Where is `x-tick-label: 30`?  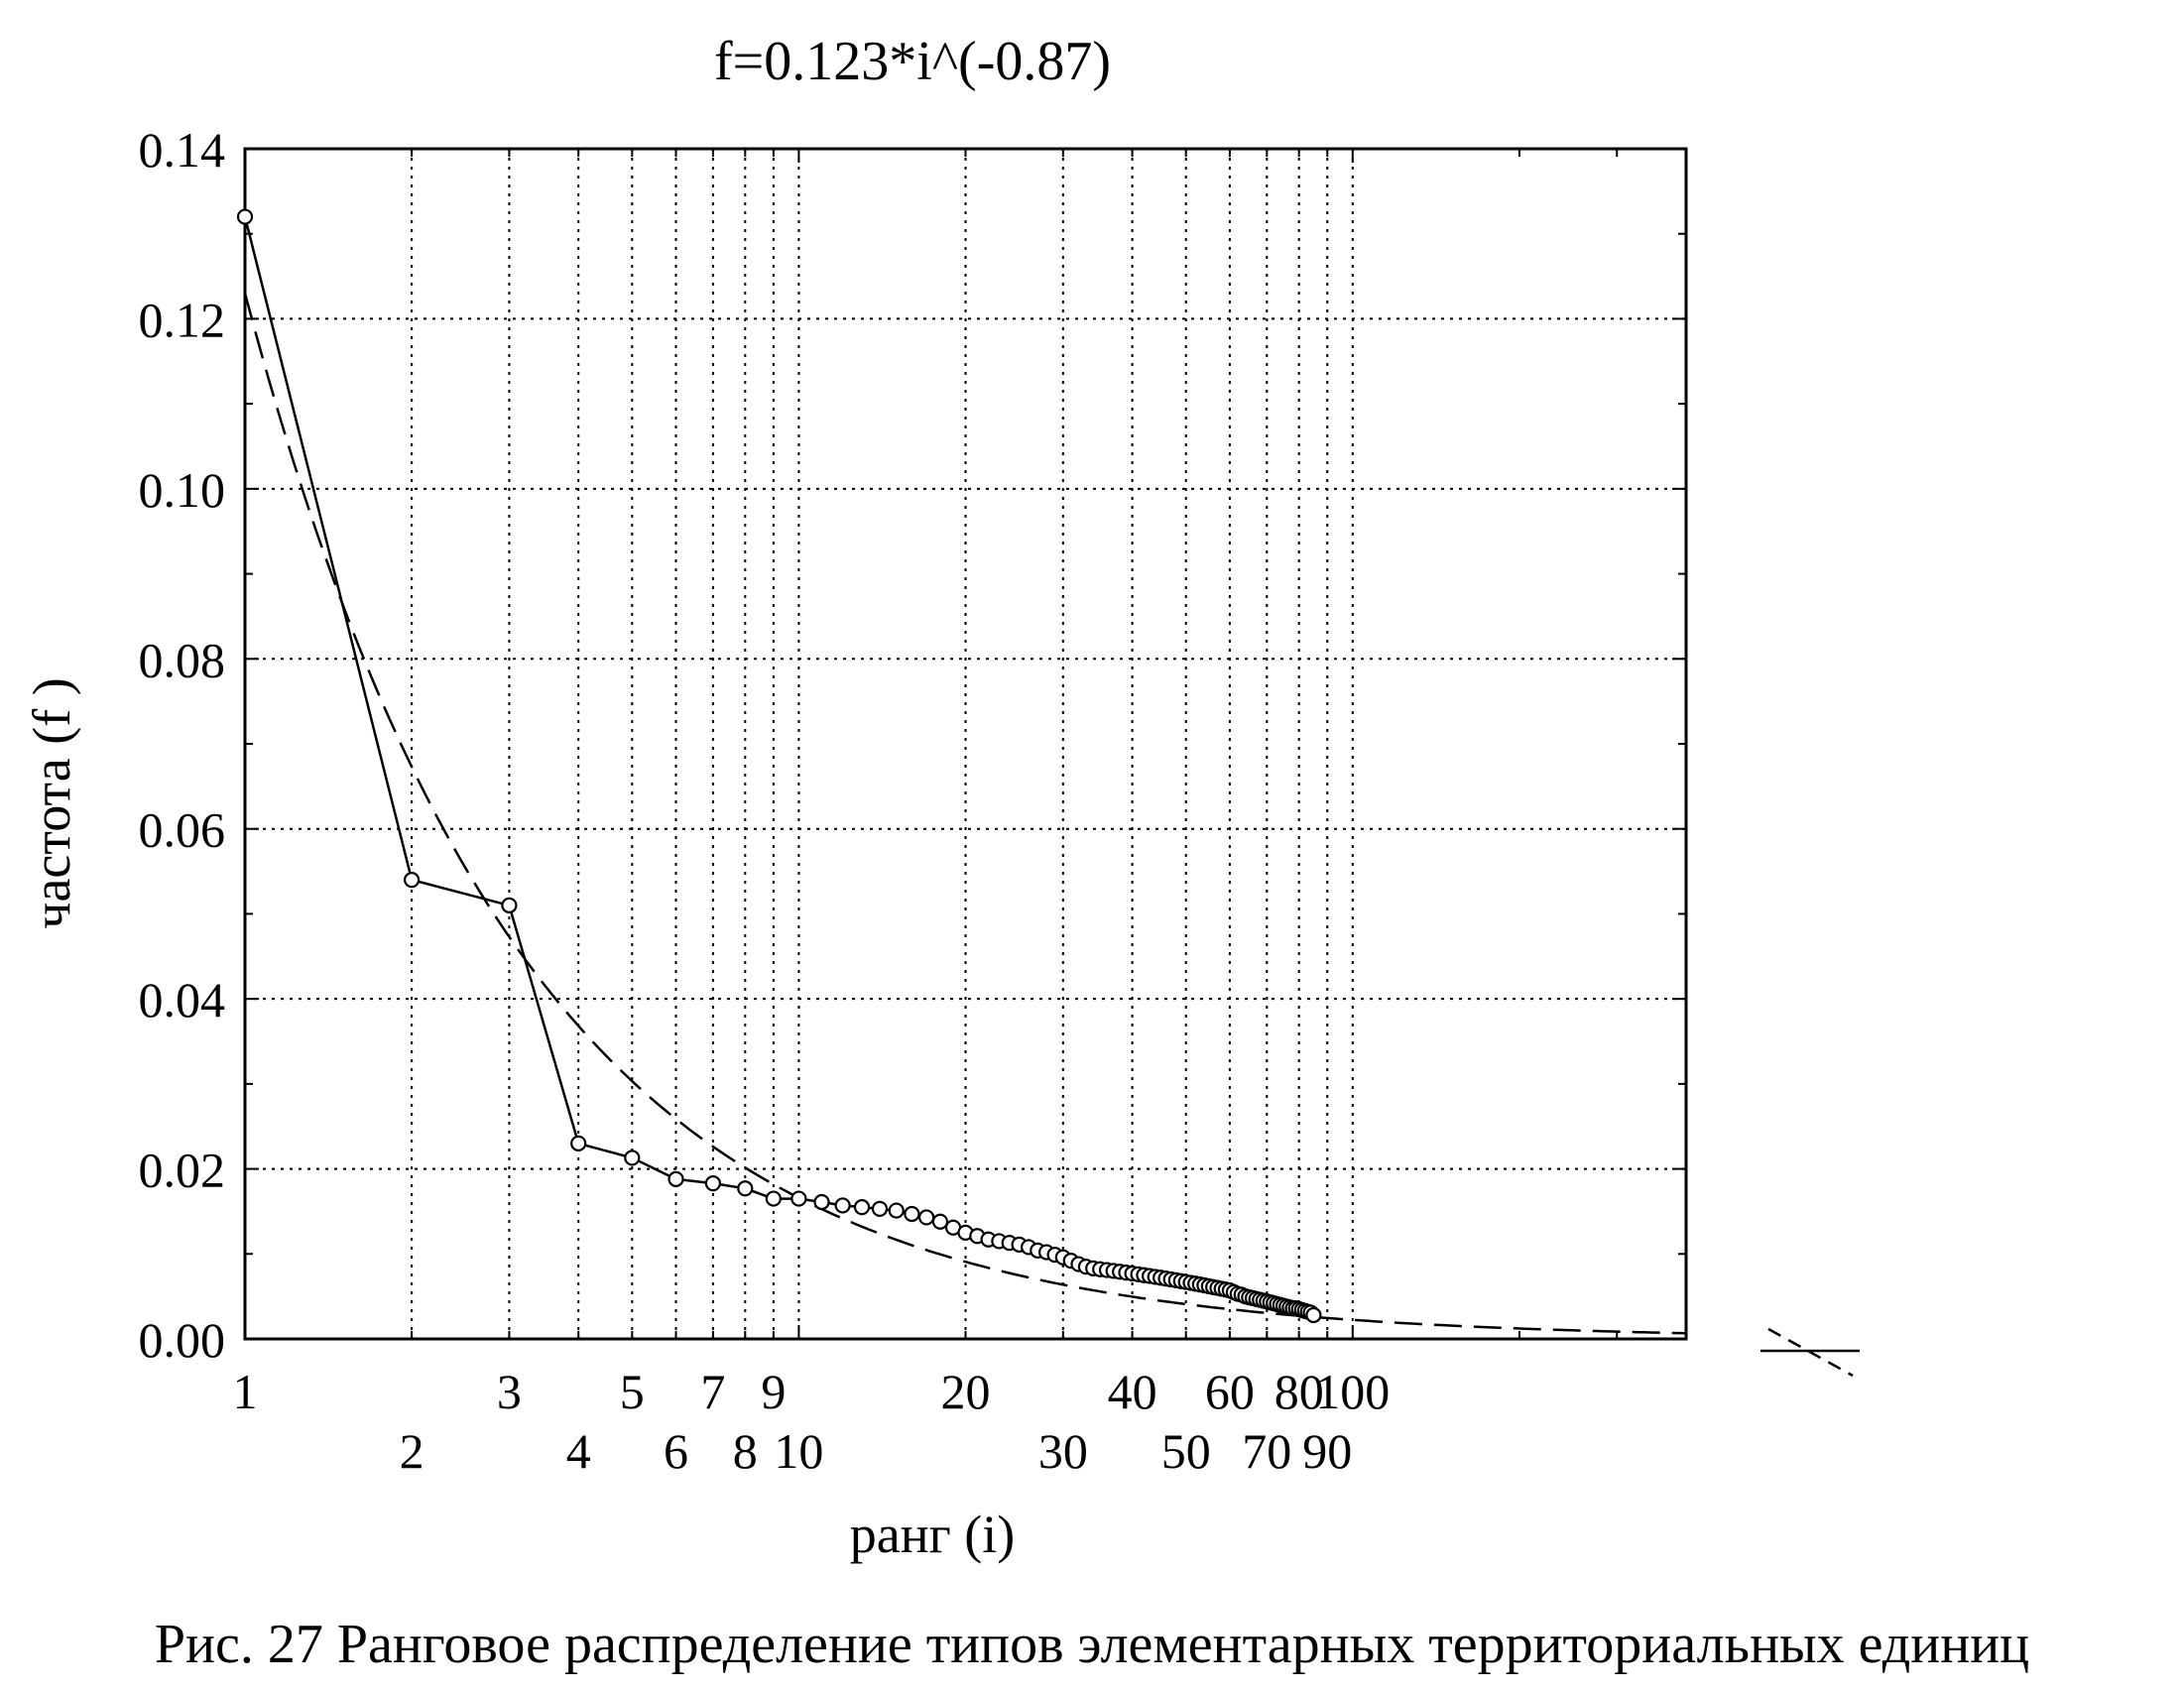 x-tick-label: 30 is located at coordinates (1063, 1451).